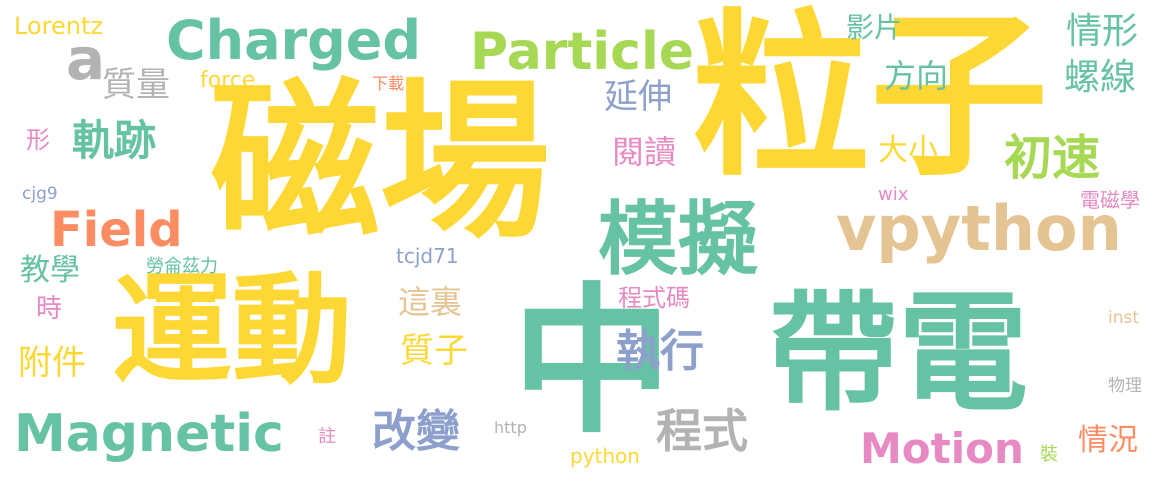  What do you see at coordinates (380, 163) in the screenshot?
I see `word-magnetic-field-zh: 磁場` at bounding box center [380, 163].